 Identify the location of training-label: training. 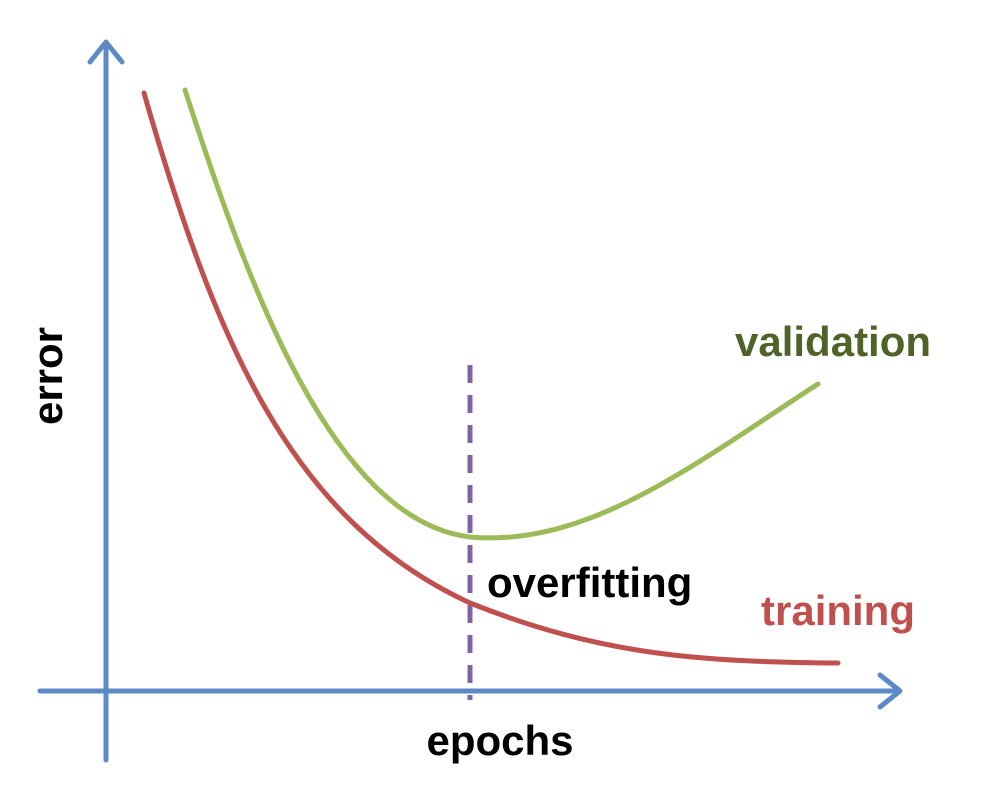
(838, 610).